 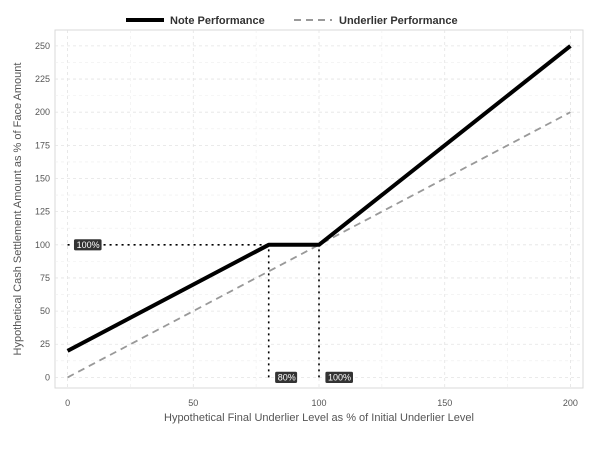 I want to click on y-axis-ticks: 0 25 50 75 100 125 150 175 200 225 250, so click(x=42, y=211).